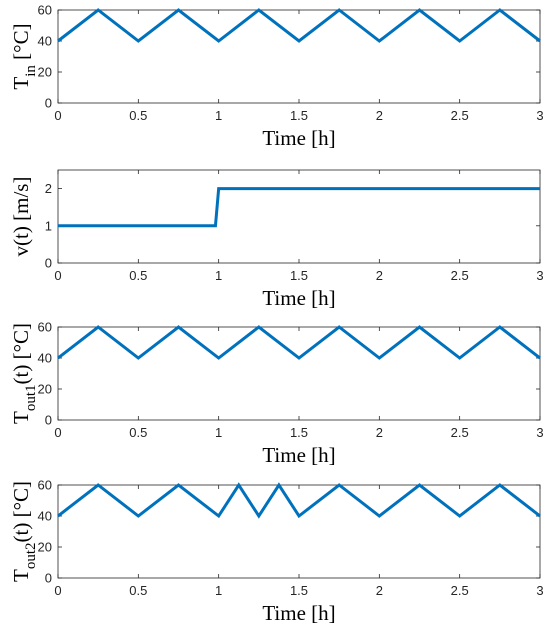  I want to click on y-axis-label: Tout2(t) [°C], so click(24, 531).